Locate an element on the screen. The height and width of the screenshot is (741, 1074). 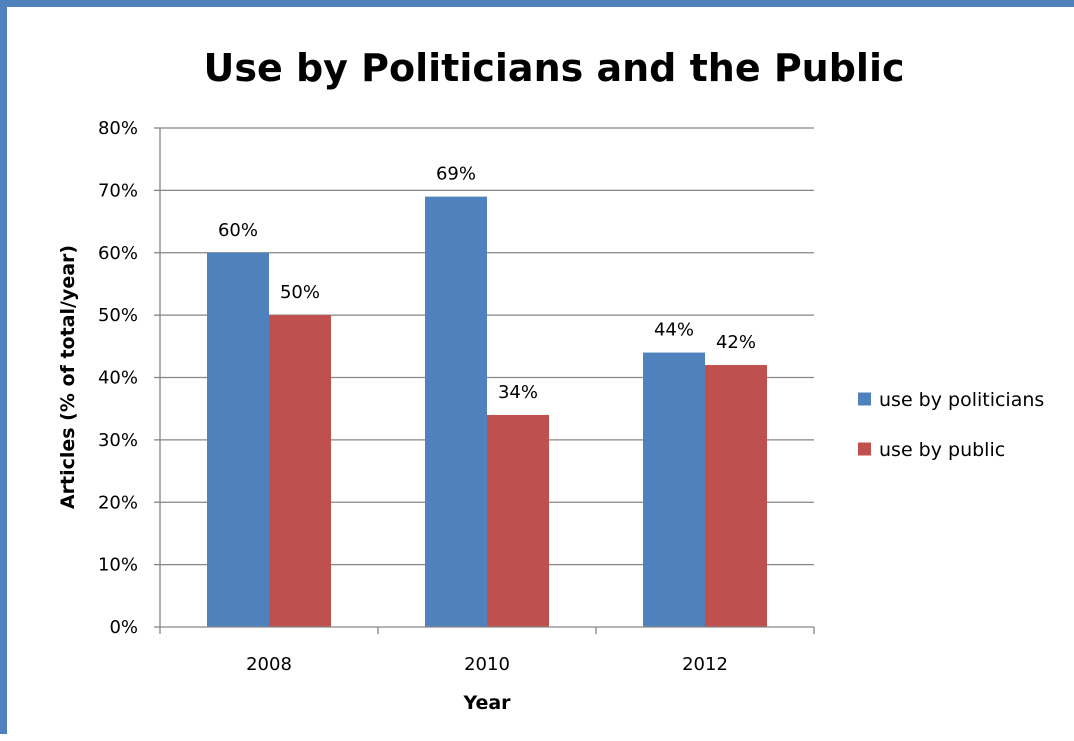
x-axis-label: Year is located at coordinates (486, 703).